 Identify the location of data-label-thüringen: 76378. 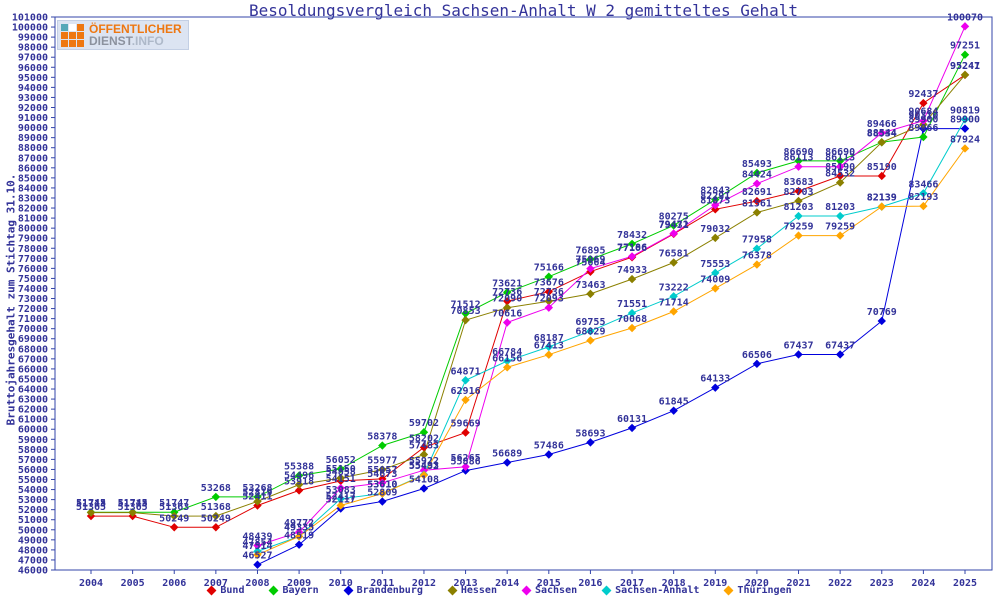
(757, 256).